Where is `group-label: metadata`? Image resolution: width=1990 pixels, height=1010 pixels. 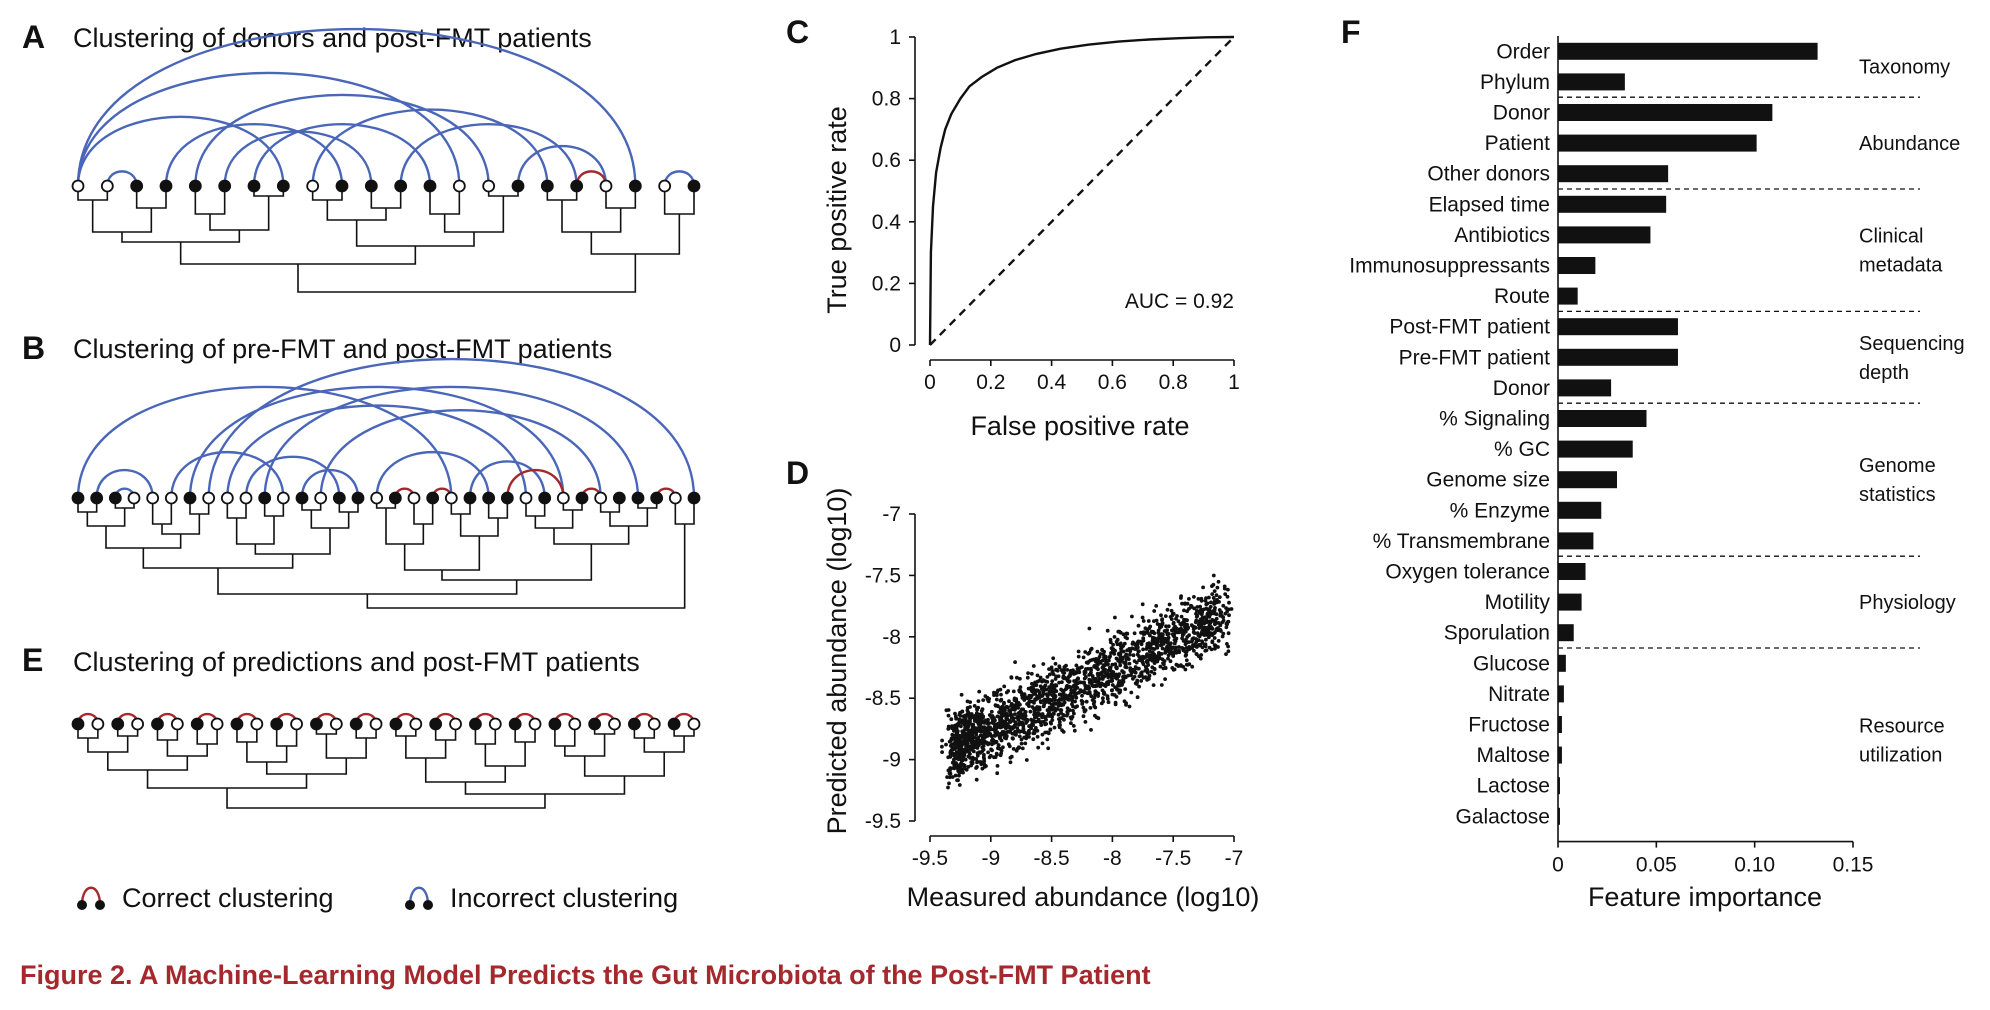
group-label: metadata is located at coordinates (1901, 266).